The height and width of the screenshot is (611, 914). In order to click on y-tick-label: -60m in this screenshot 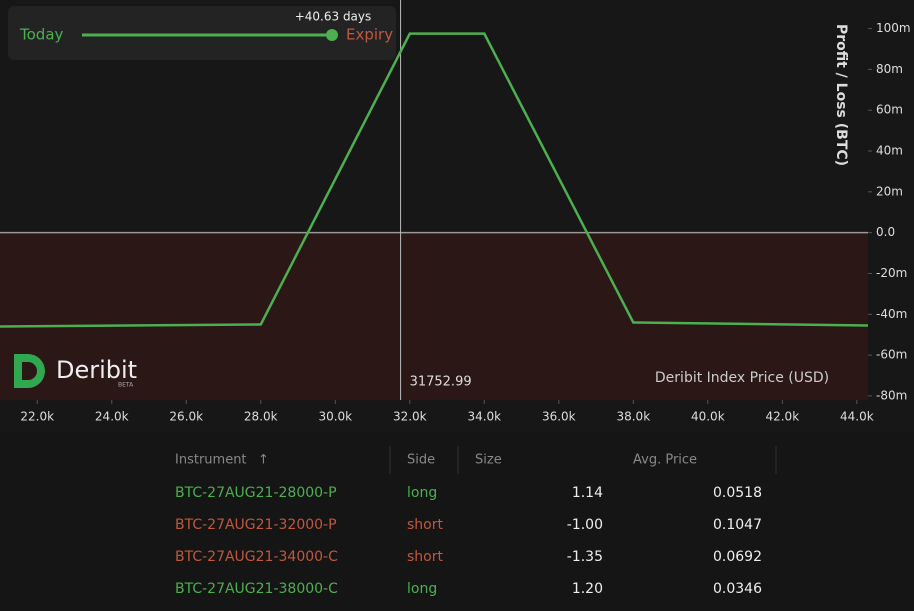, I will do `click(891, 355)`.